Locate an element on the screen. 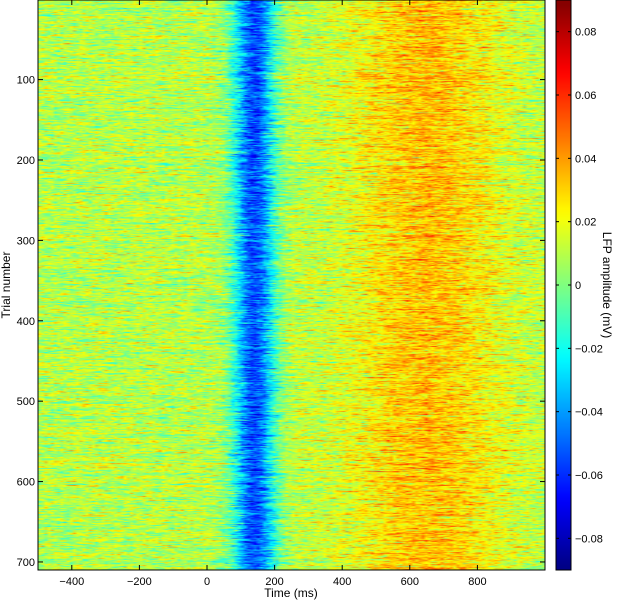 The image size is (617, 600). y-tick-label: 400 is located at coordinates (26, 322).